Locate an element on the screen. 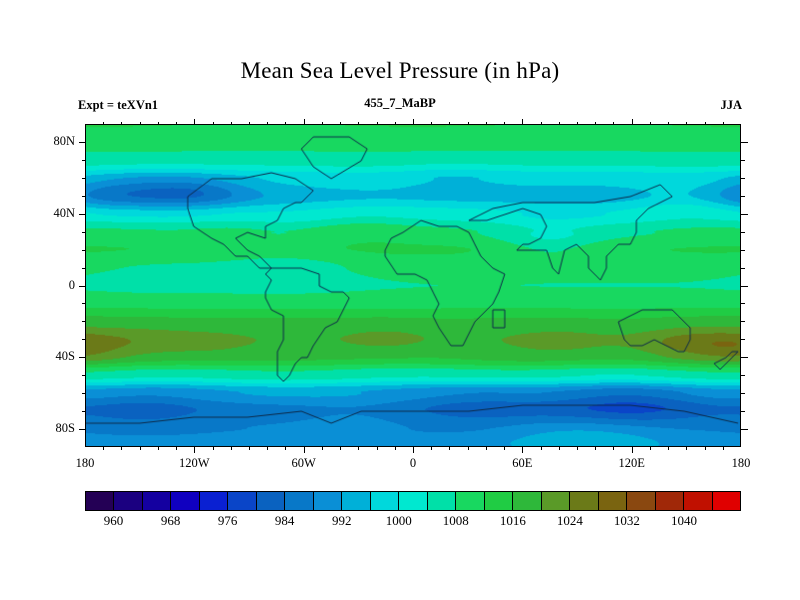 Image resolution: width=800 pixels, height=600 pixels. colorbar-labels: 960 968 976 984 992 1000 1008 1016 1024 1032 1040 is located at coordinates (413, 523).